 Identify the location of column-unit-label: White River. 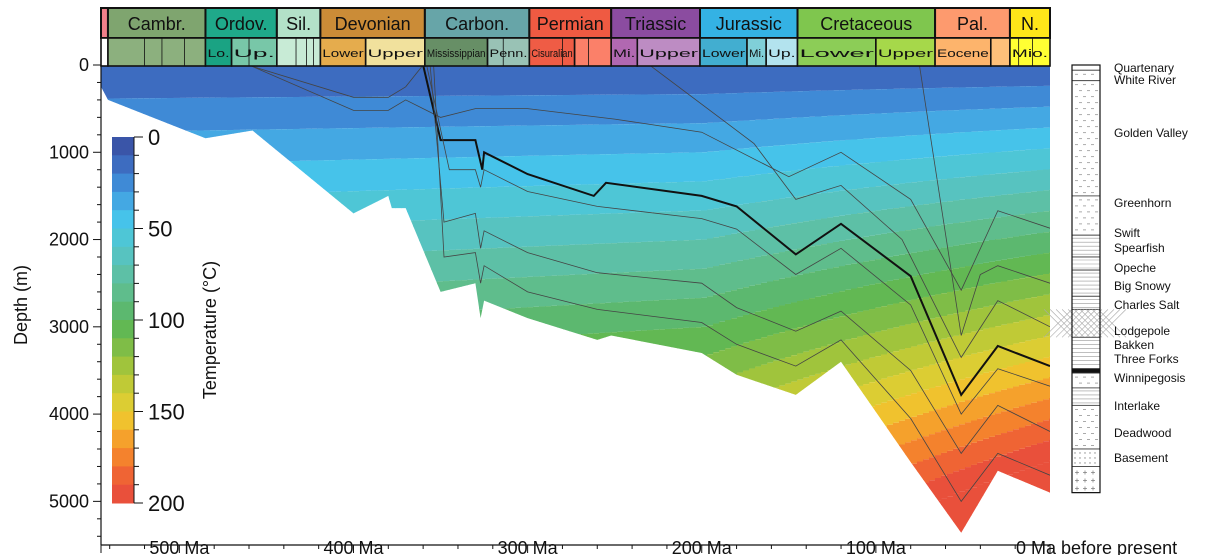
(1145, 80).